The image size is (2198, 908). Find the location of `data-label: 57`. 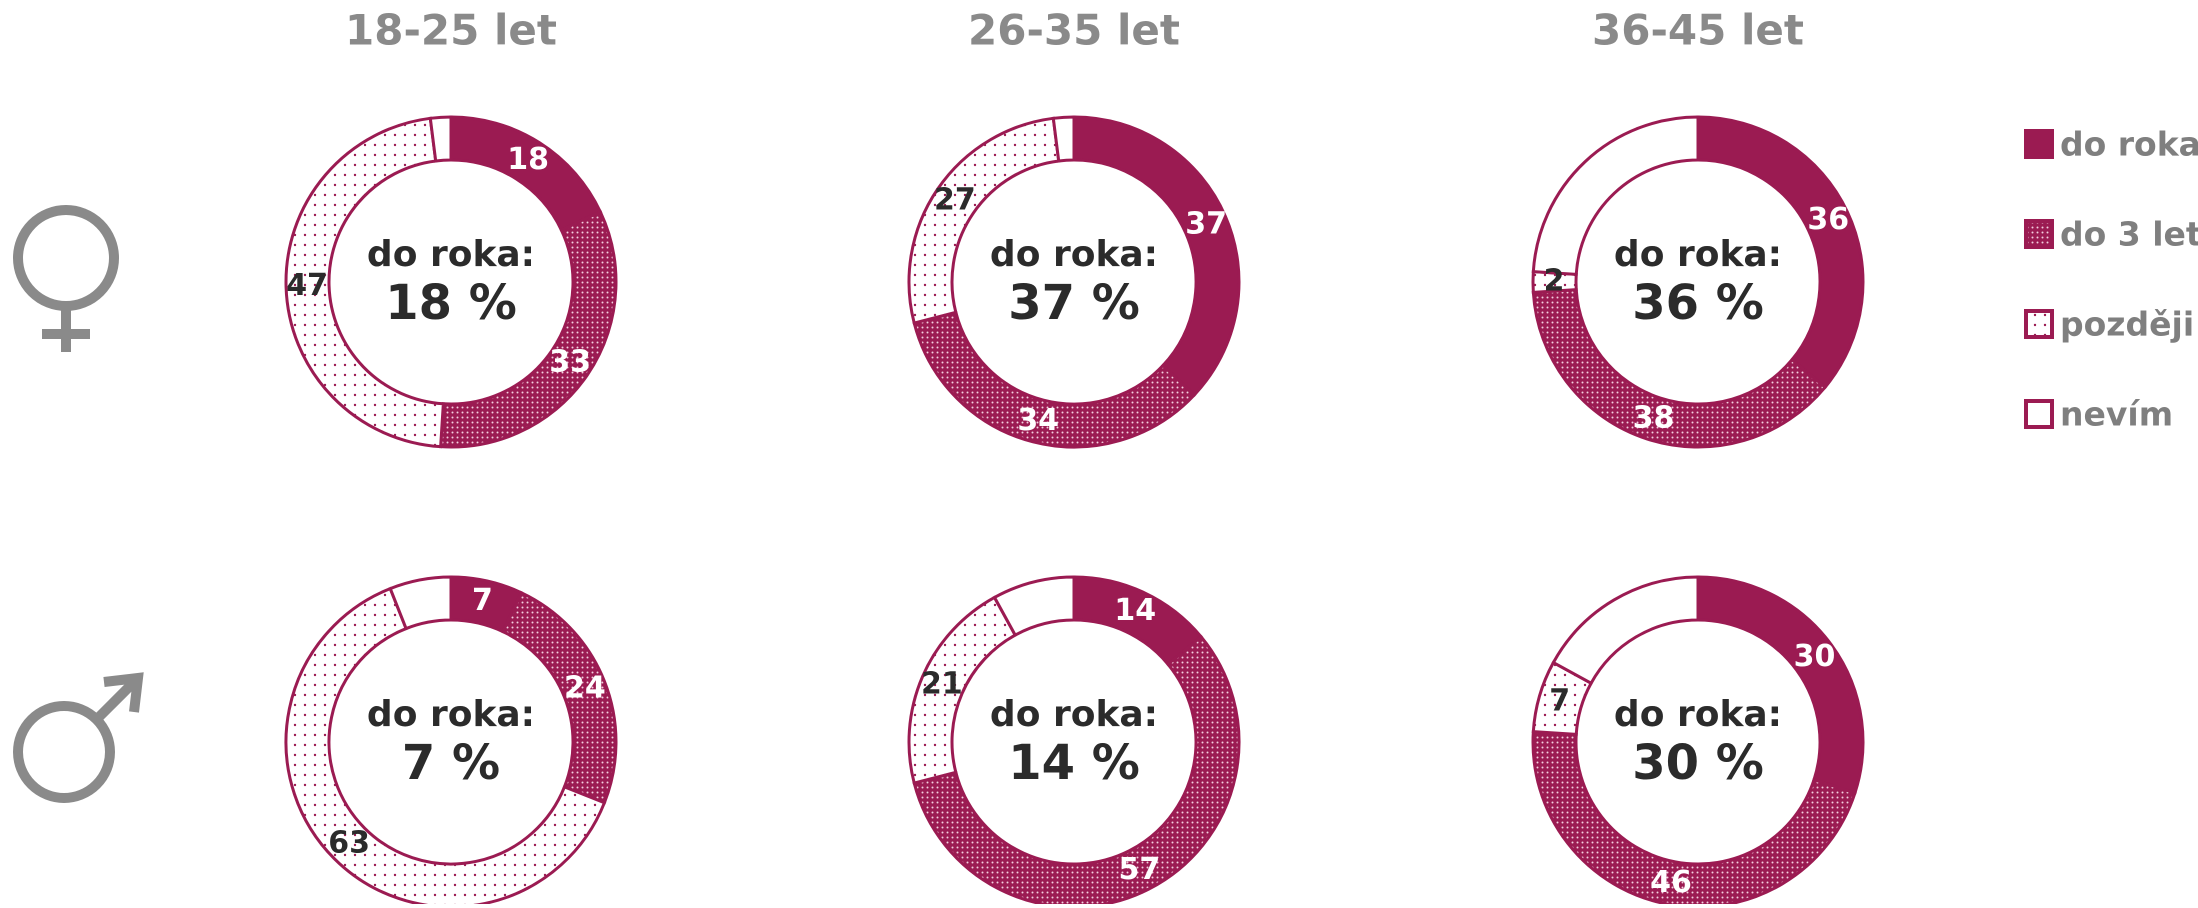

data-label: 57 is located at coordinates (1139, 869).